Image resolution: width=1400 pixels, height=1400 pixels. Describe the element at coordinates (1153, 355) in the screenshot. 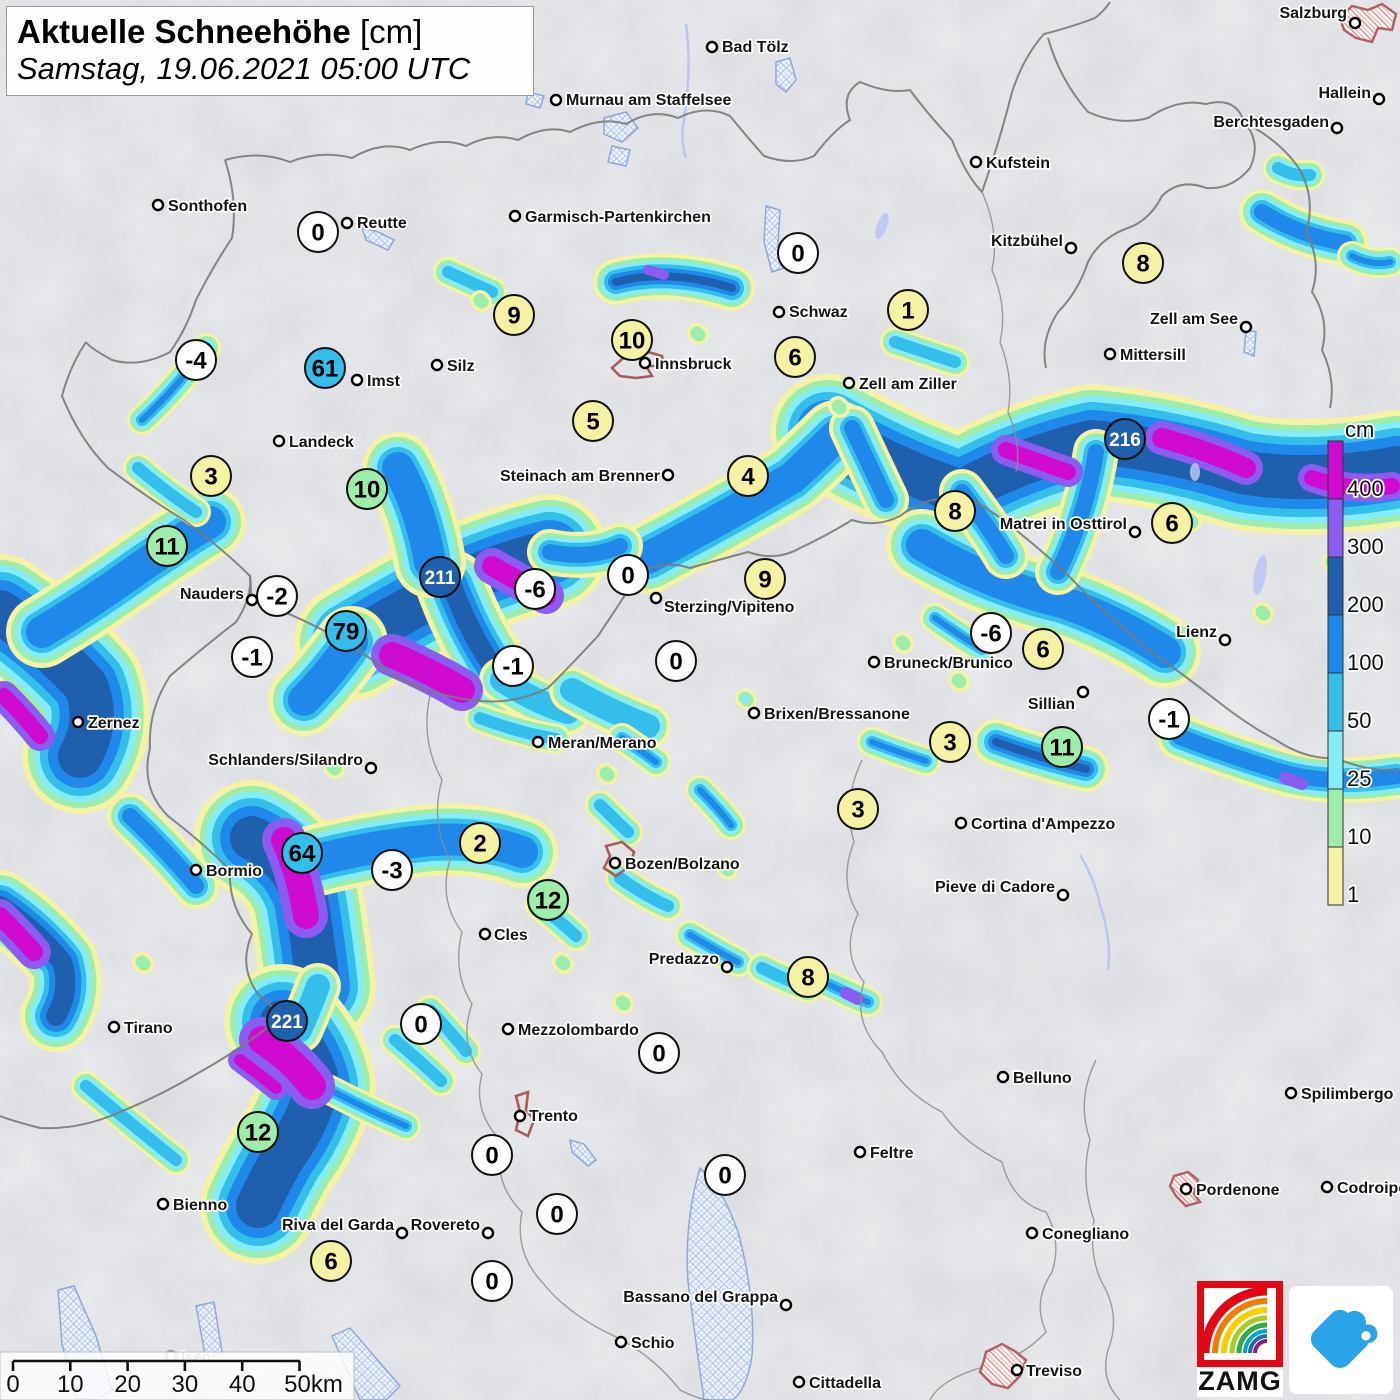

I see `city-label: Mittersill` at that location.